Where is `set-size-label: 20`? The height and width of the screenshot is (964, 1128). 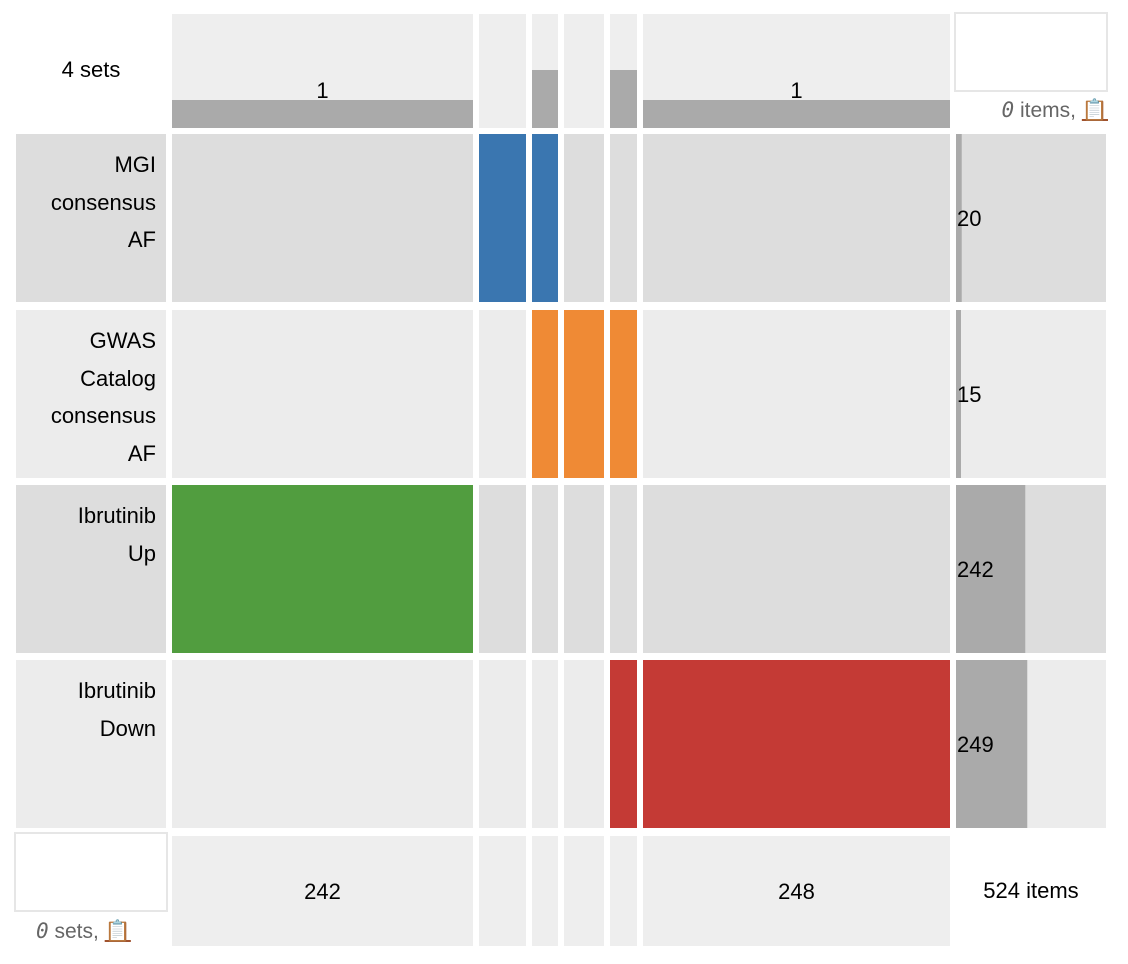 set-size-label: 20 is located at coordinates (969, 218).